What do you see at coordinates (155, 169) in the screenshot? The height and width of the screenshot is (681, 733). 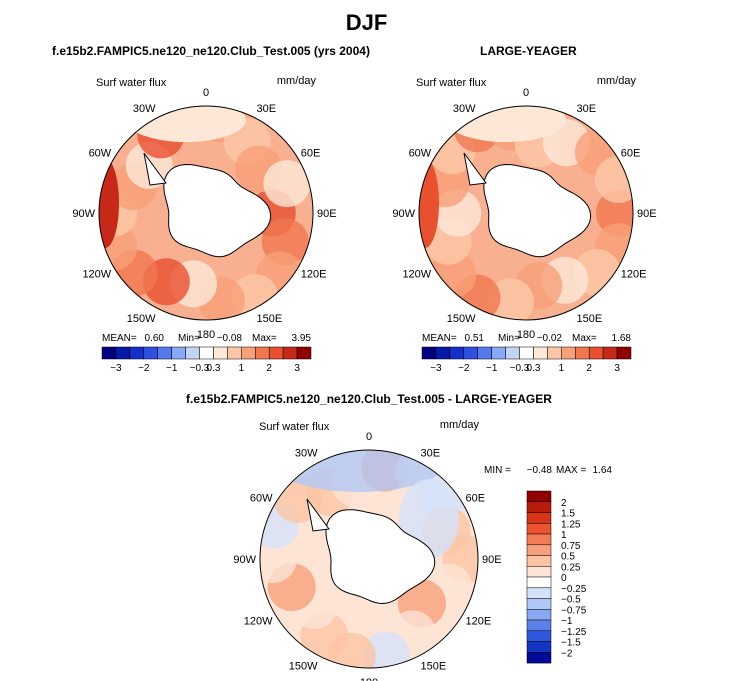 I see `panel-1-peninsula-outline` at bounding box center [155, 169].